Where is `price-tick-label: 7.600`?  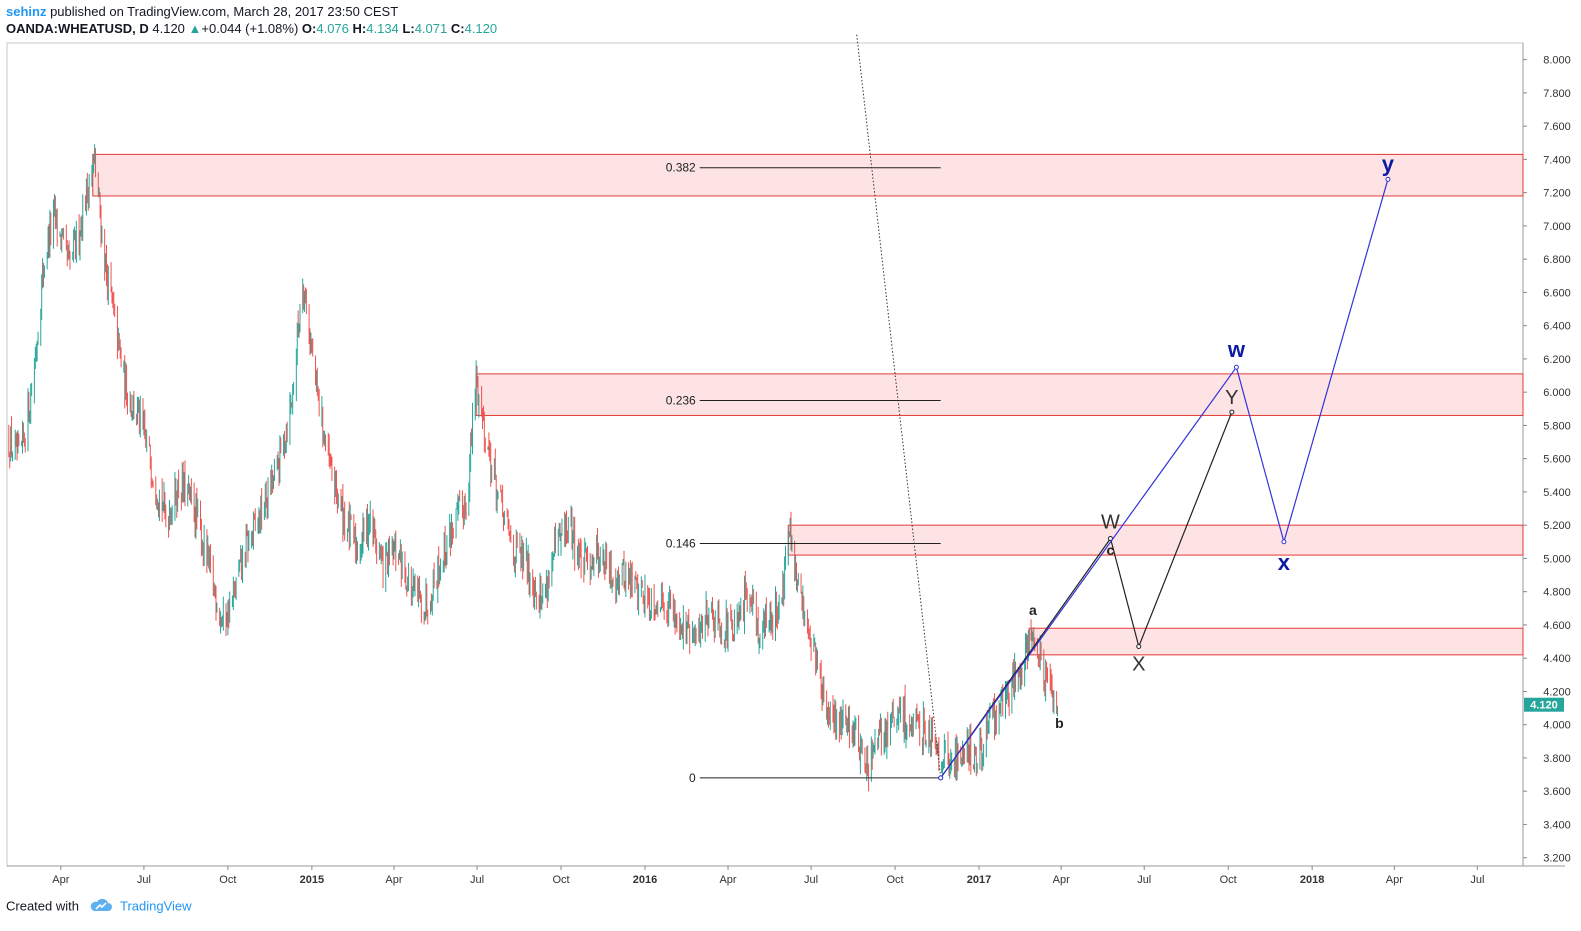
price-tick-label: 7.600 is located at coordinates (1557, 127).